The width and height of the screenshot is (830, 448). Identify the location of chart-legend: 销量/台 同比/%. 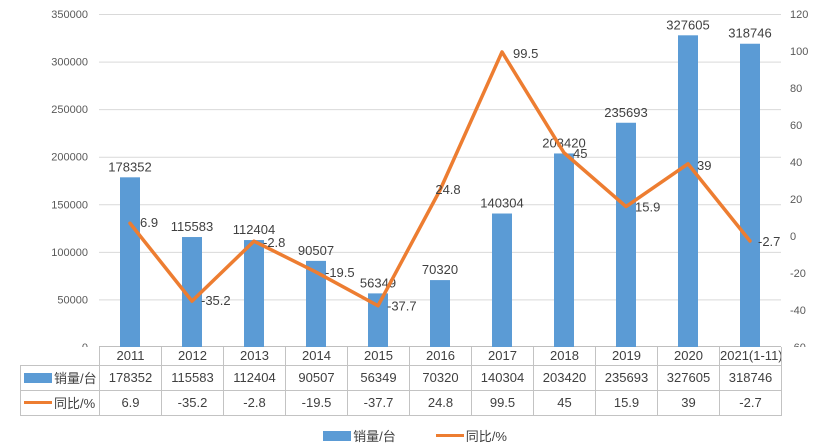
(415, 435).